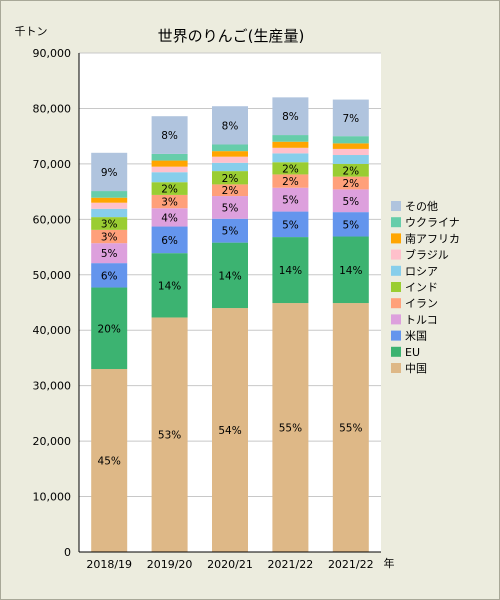 This screenshot has height=600, width=500. I want to click on segment-value-label: 4%, so click(169, 218).